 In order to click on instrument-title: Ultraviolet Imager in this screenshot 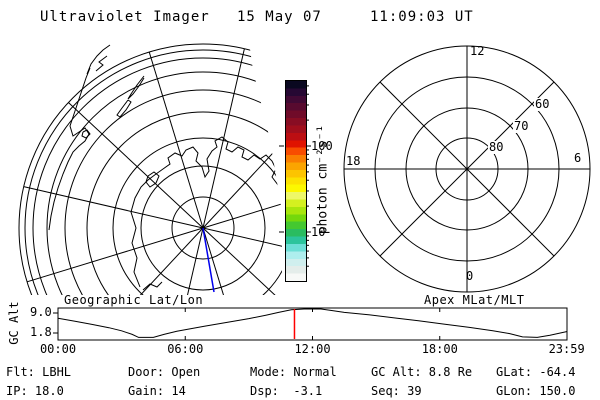, I will do `click(125, 17)`.